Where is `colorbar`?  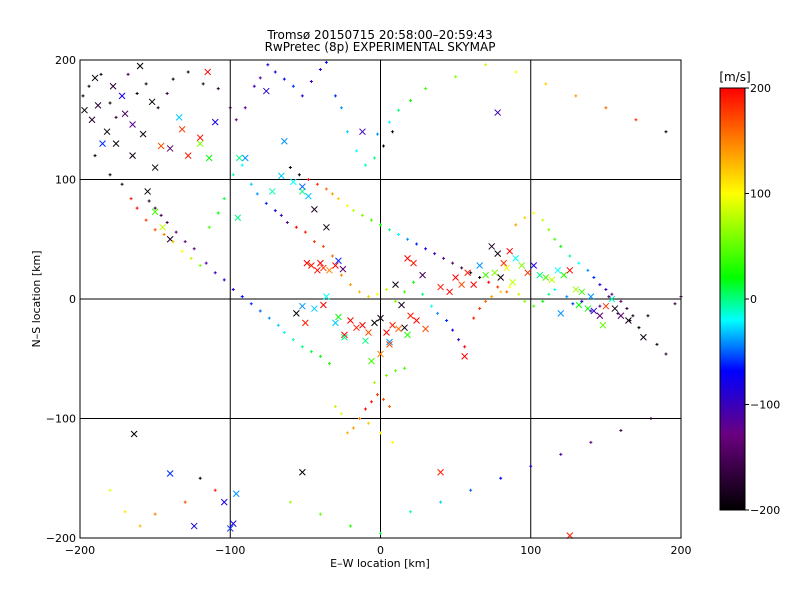 colorbar is located at coordinates (732, 299).